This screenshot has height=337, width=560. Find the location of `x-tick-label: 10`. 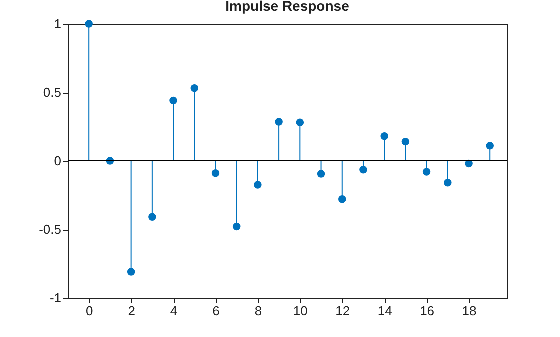

x-tick-label: 10 is located at coordinates (300, 311).